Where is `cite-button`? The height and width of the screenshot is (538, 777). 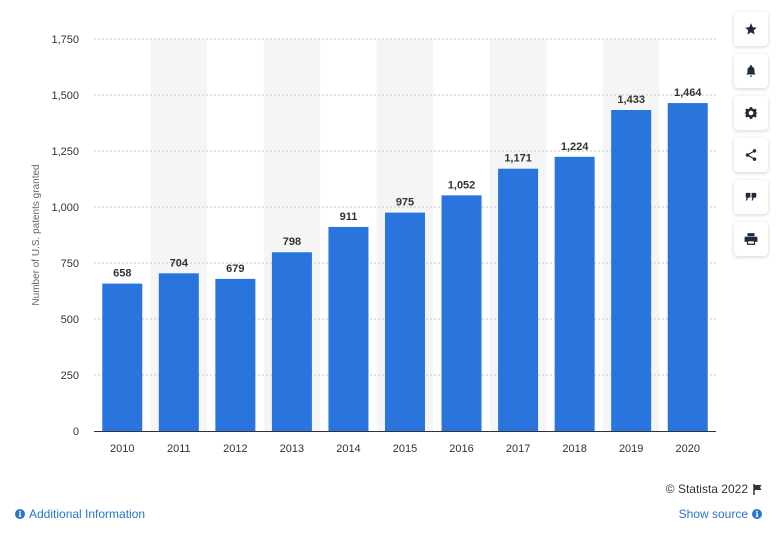 cite-button is located at coordinates (751, 197).